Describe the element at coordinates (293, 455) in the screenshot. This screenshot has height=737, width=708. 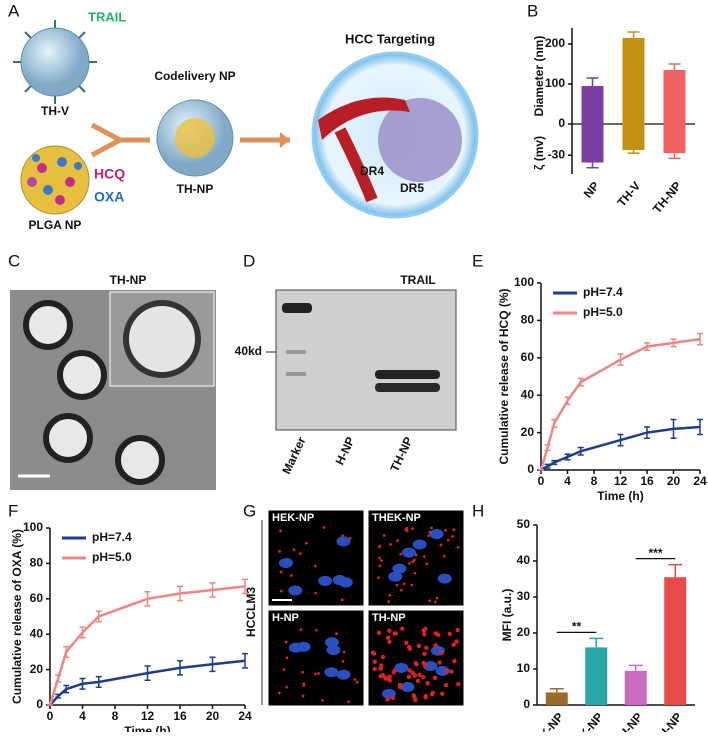
I see `lane-label: Marker` at that location.